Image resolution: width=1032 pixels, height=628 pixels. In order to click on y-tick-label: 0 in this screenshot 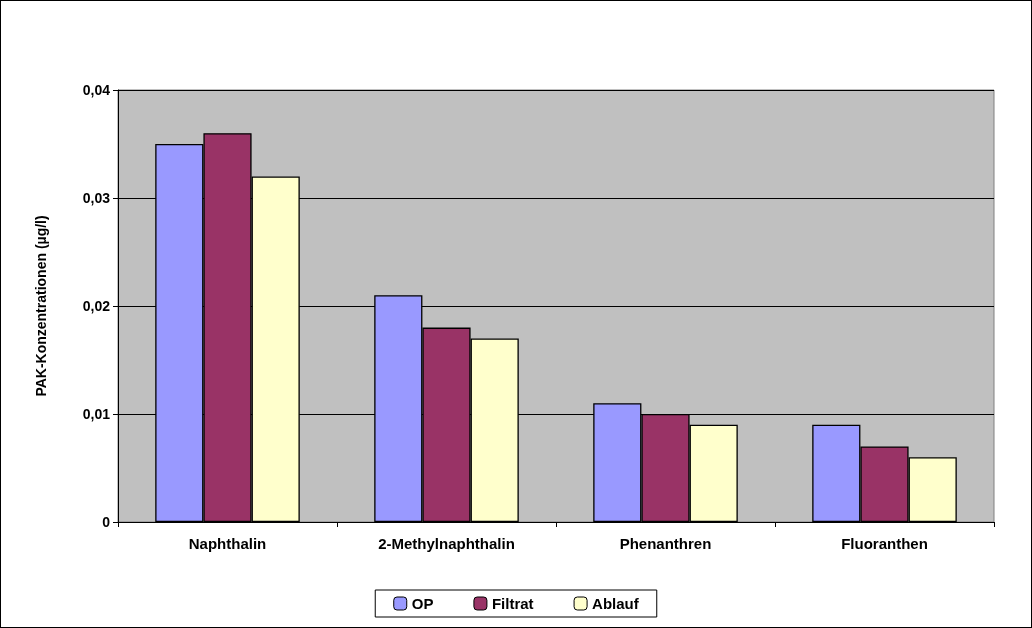, I will do `click(106, 522)`.